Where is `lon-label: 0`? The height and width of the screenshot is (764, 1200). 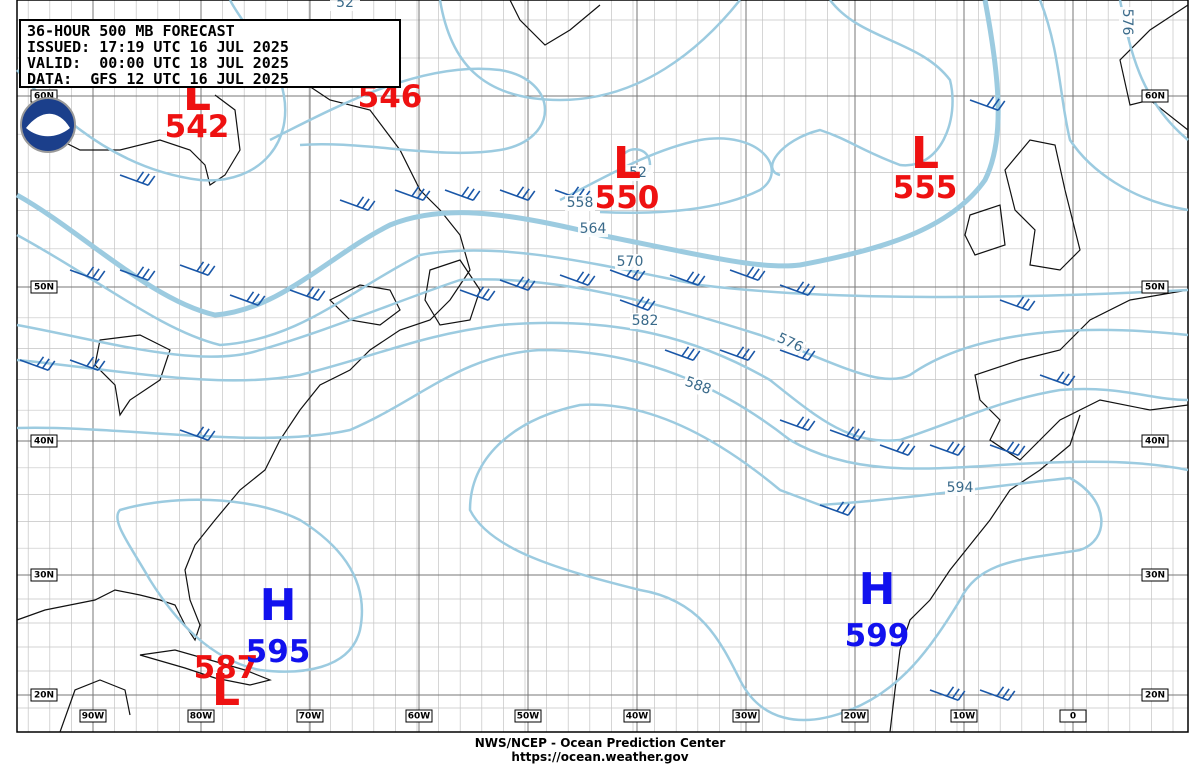
lon-label: 0 is located at coordinates (1073, 717).